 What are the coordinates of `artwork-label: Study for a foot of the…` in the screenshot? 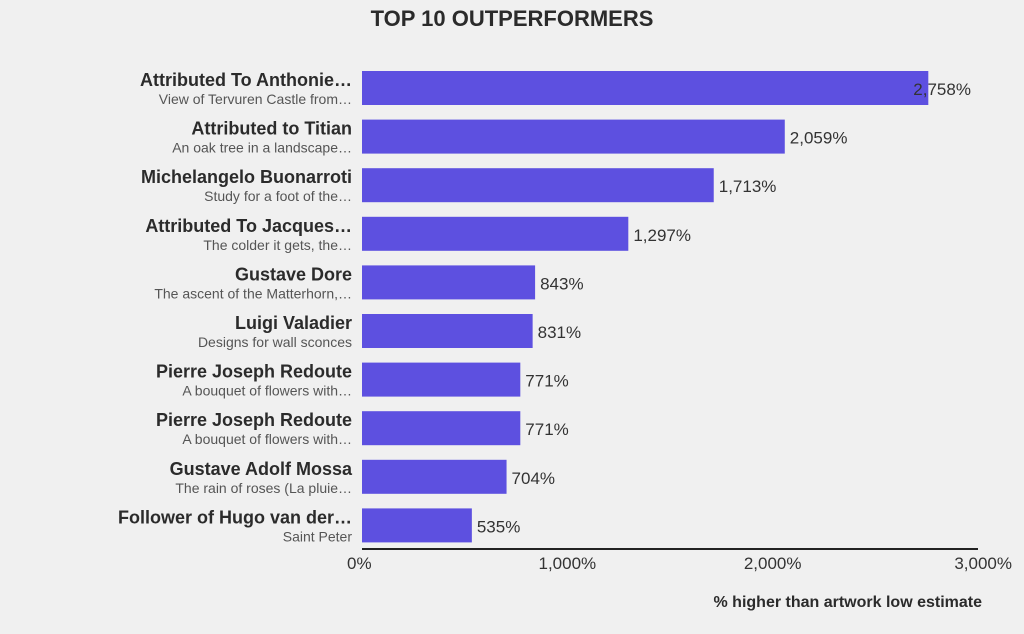 It's located at (278, 196).